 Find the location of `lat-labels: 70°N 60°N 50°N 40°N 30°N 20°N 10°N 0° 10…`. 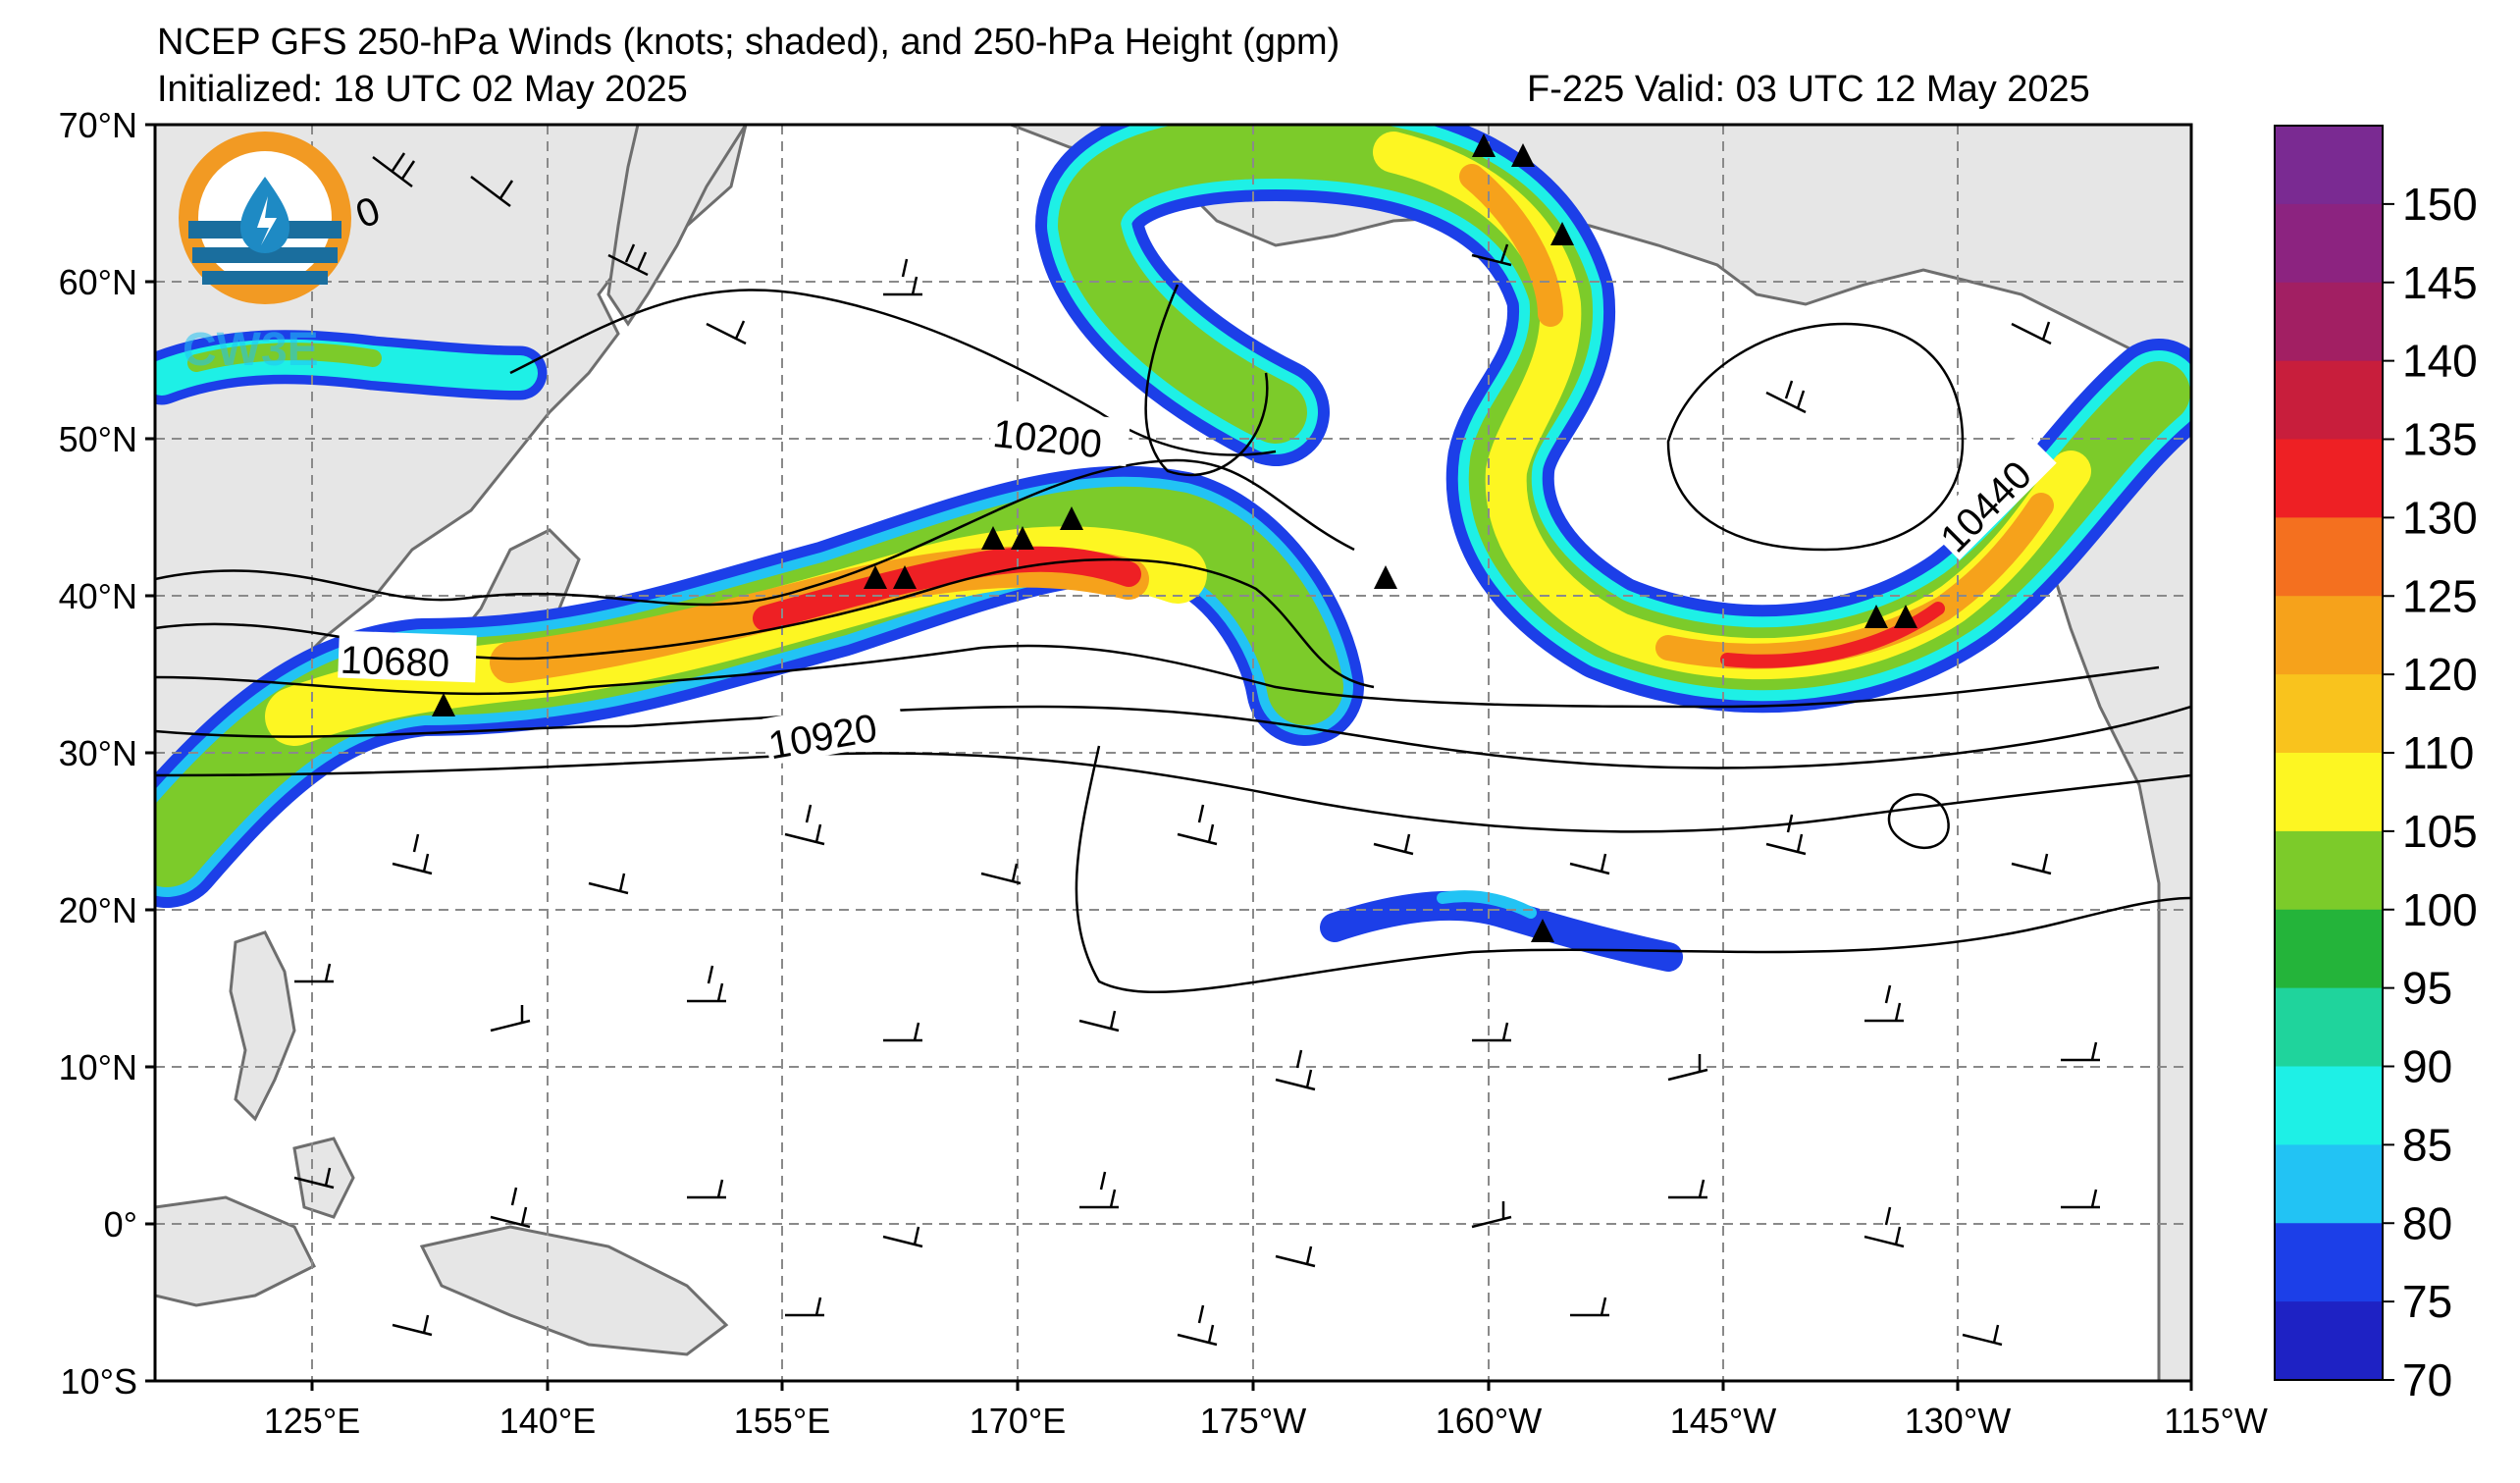

lat-labels: 70°N 60°N 50°N 40°N 30°N 20°N 10°N 0° 10… is located at coordinates (98, 754).